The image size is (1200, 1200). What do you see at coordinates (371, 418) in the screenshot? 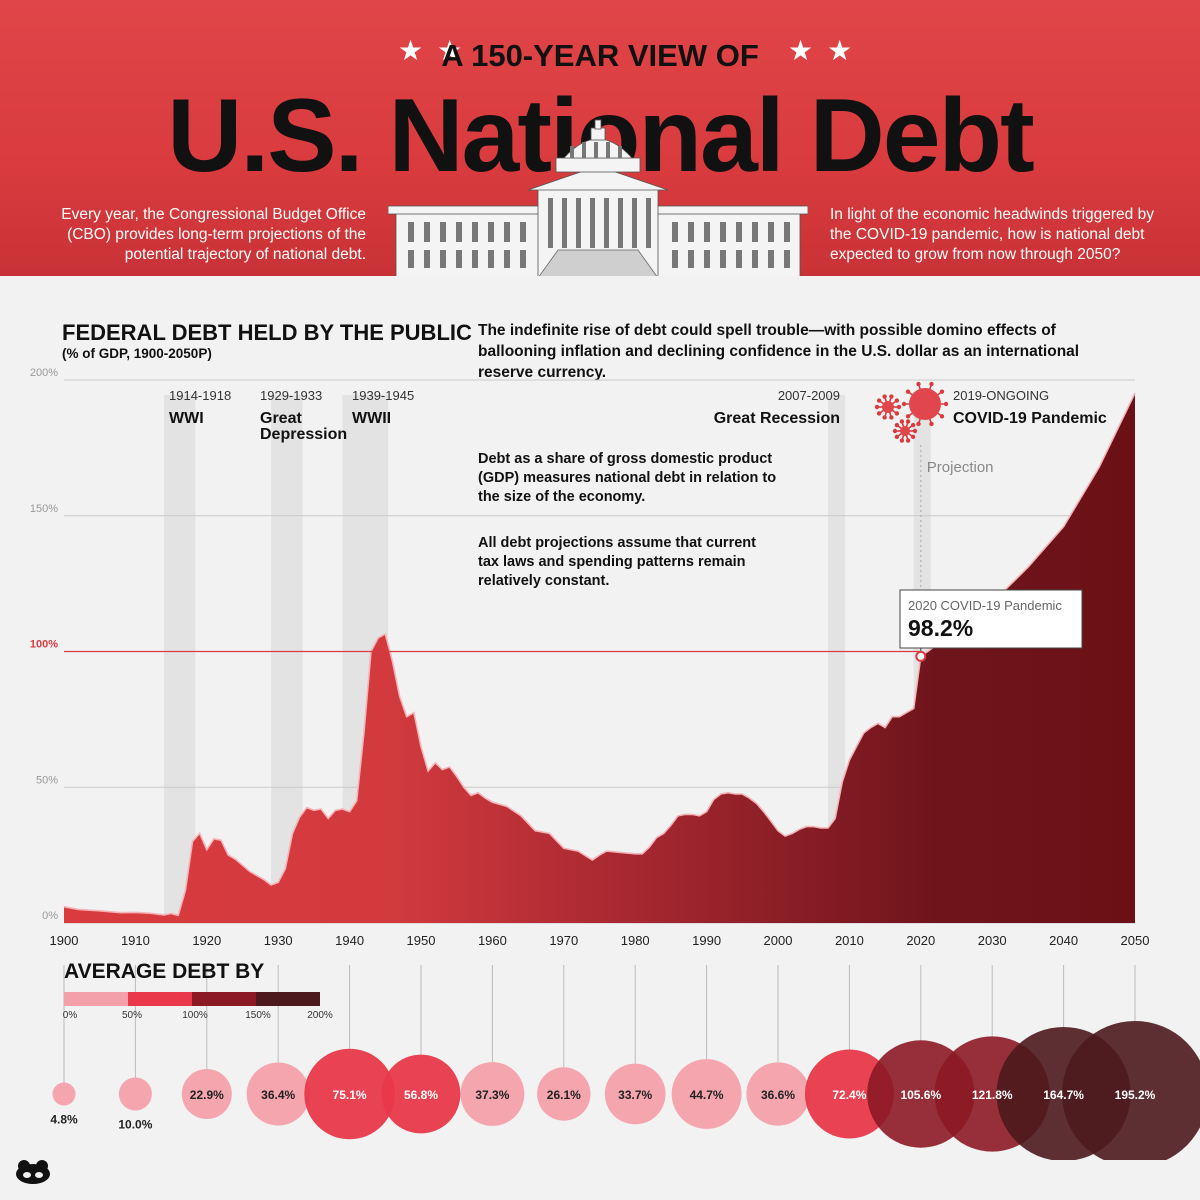
I see `event-name: WWII` at bounding box center [371, 418].